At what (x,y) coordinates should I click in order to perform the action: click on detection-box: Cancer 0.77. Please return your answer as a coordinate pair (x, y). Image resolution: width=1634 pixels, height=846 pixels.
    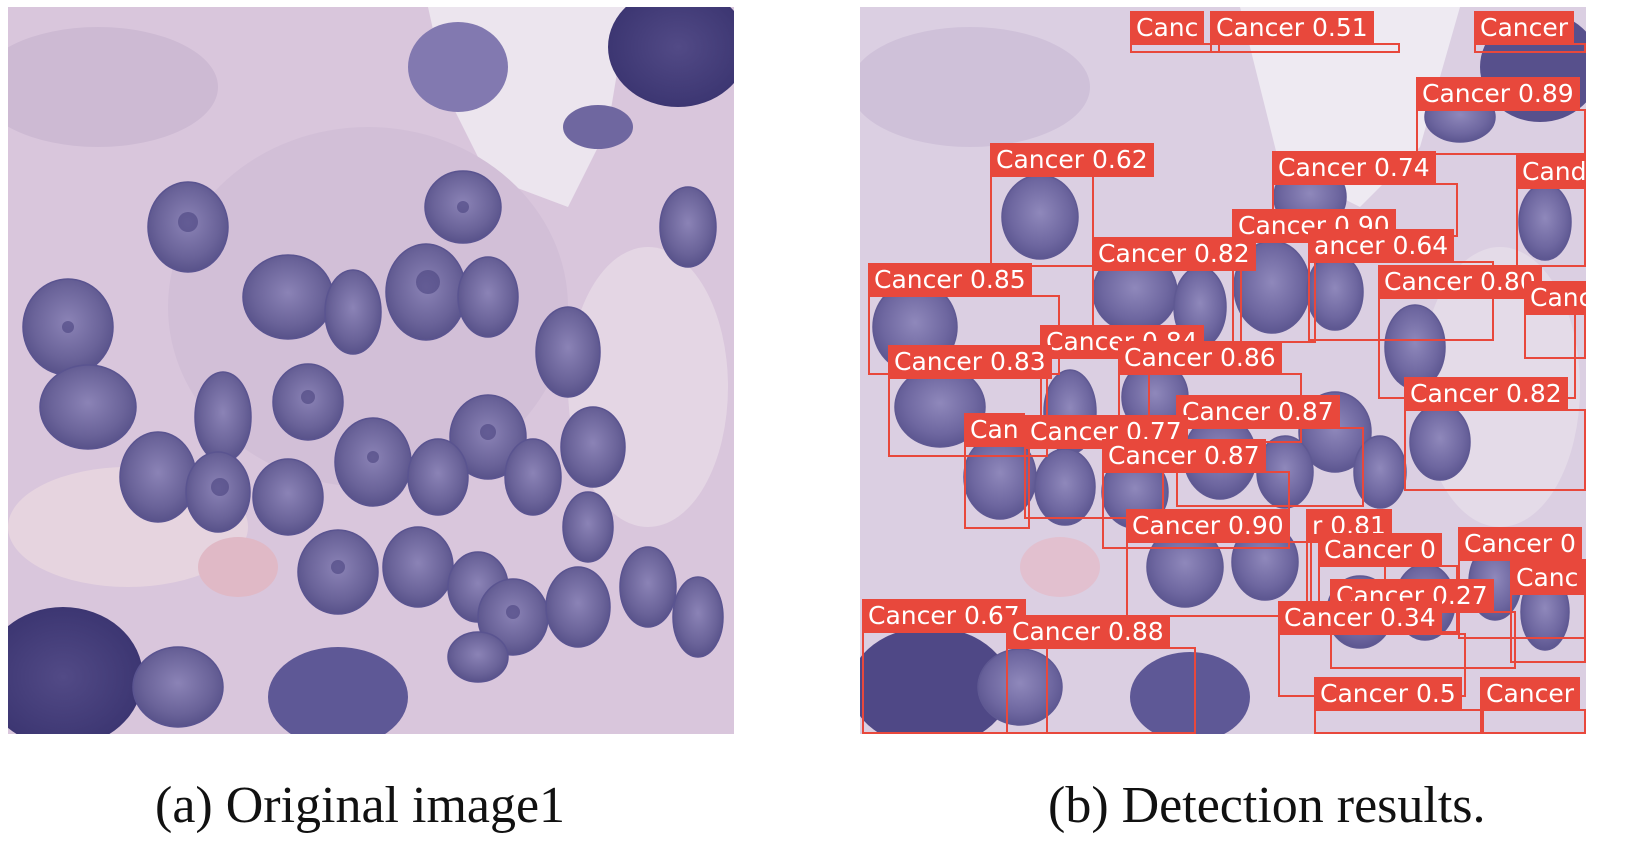
    Looking at the image, I should click on (1106, 467).